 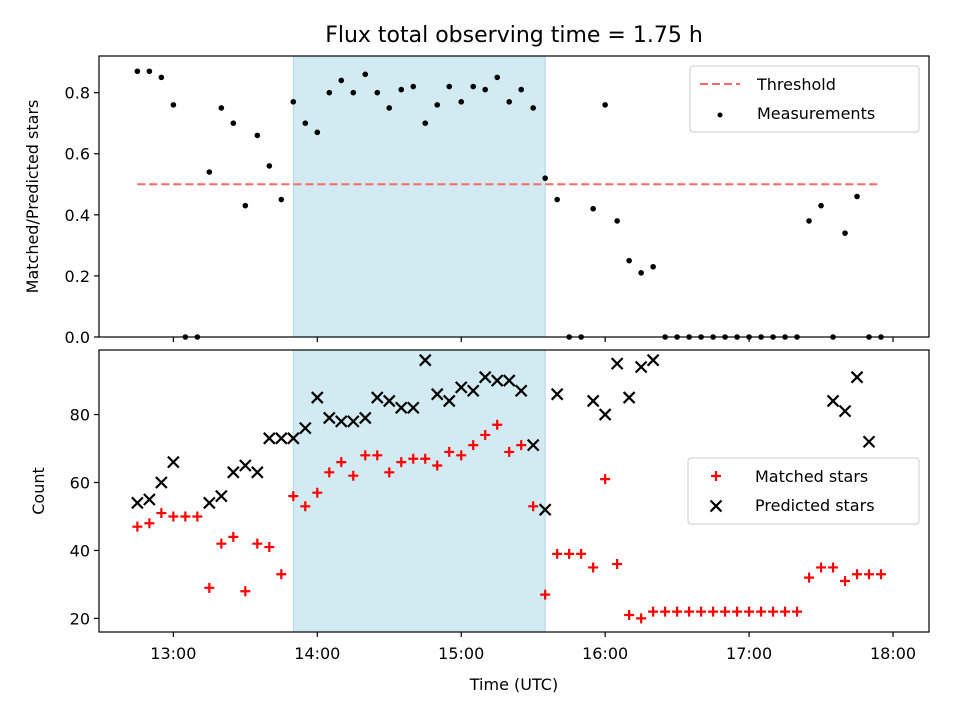 What do you see at coordinates (716, 506) in the screenshot?
I see `legend-predicted-swatch` at bounding box center [716, 506].